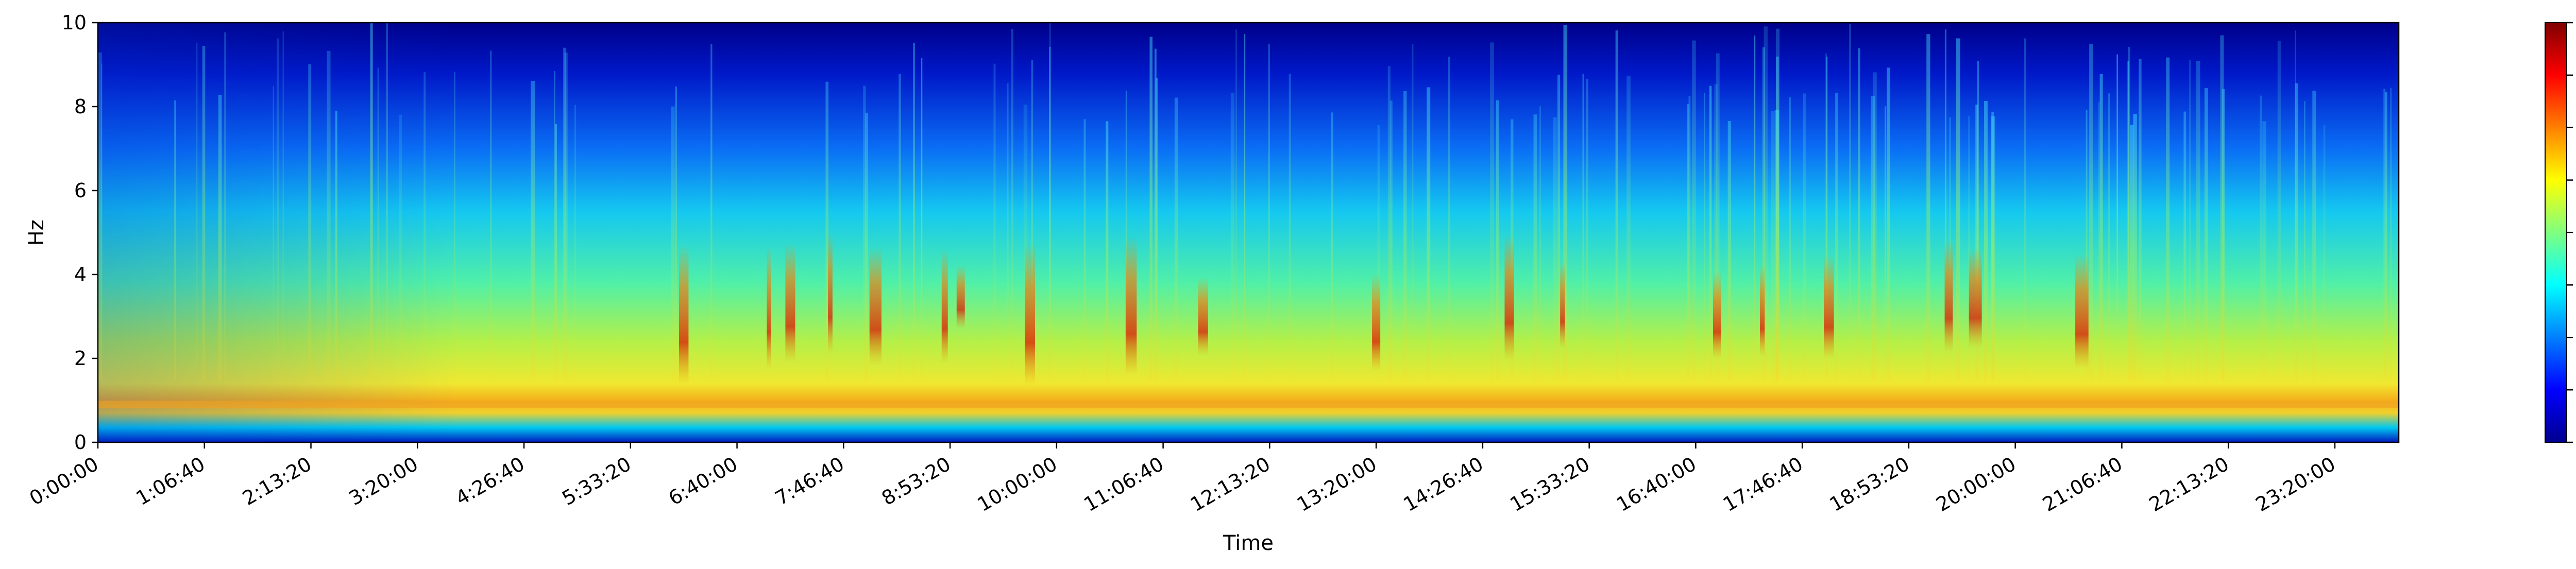 This screenshot has width=2576, height=569. Describe the element at coordinates (1869, 484) in the screenshot. I see `x-tick-label: 18:53:20` at that location.